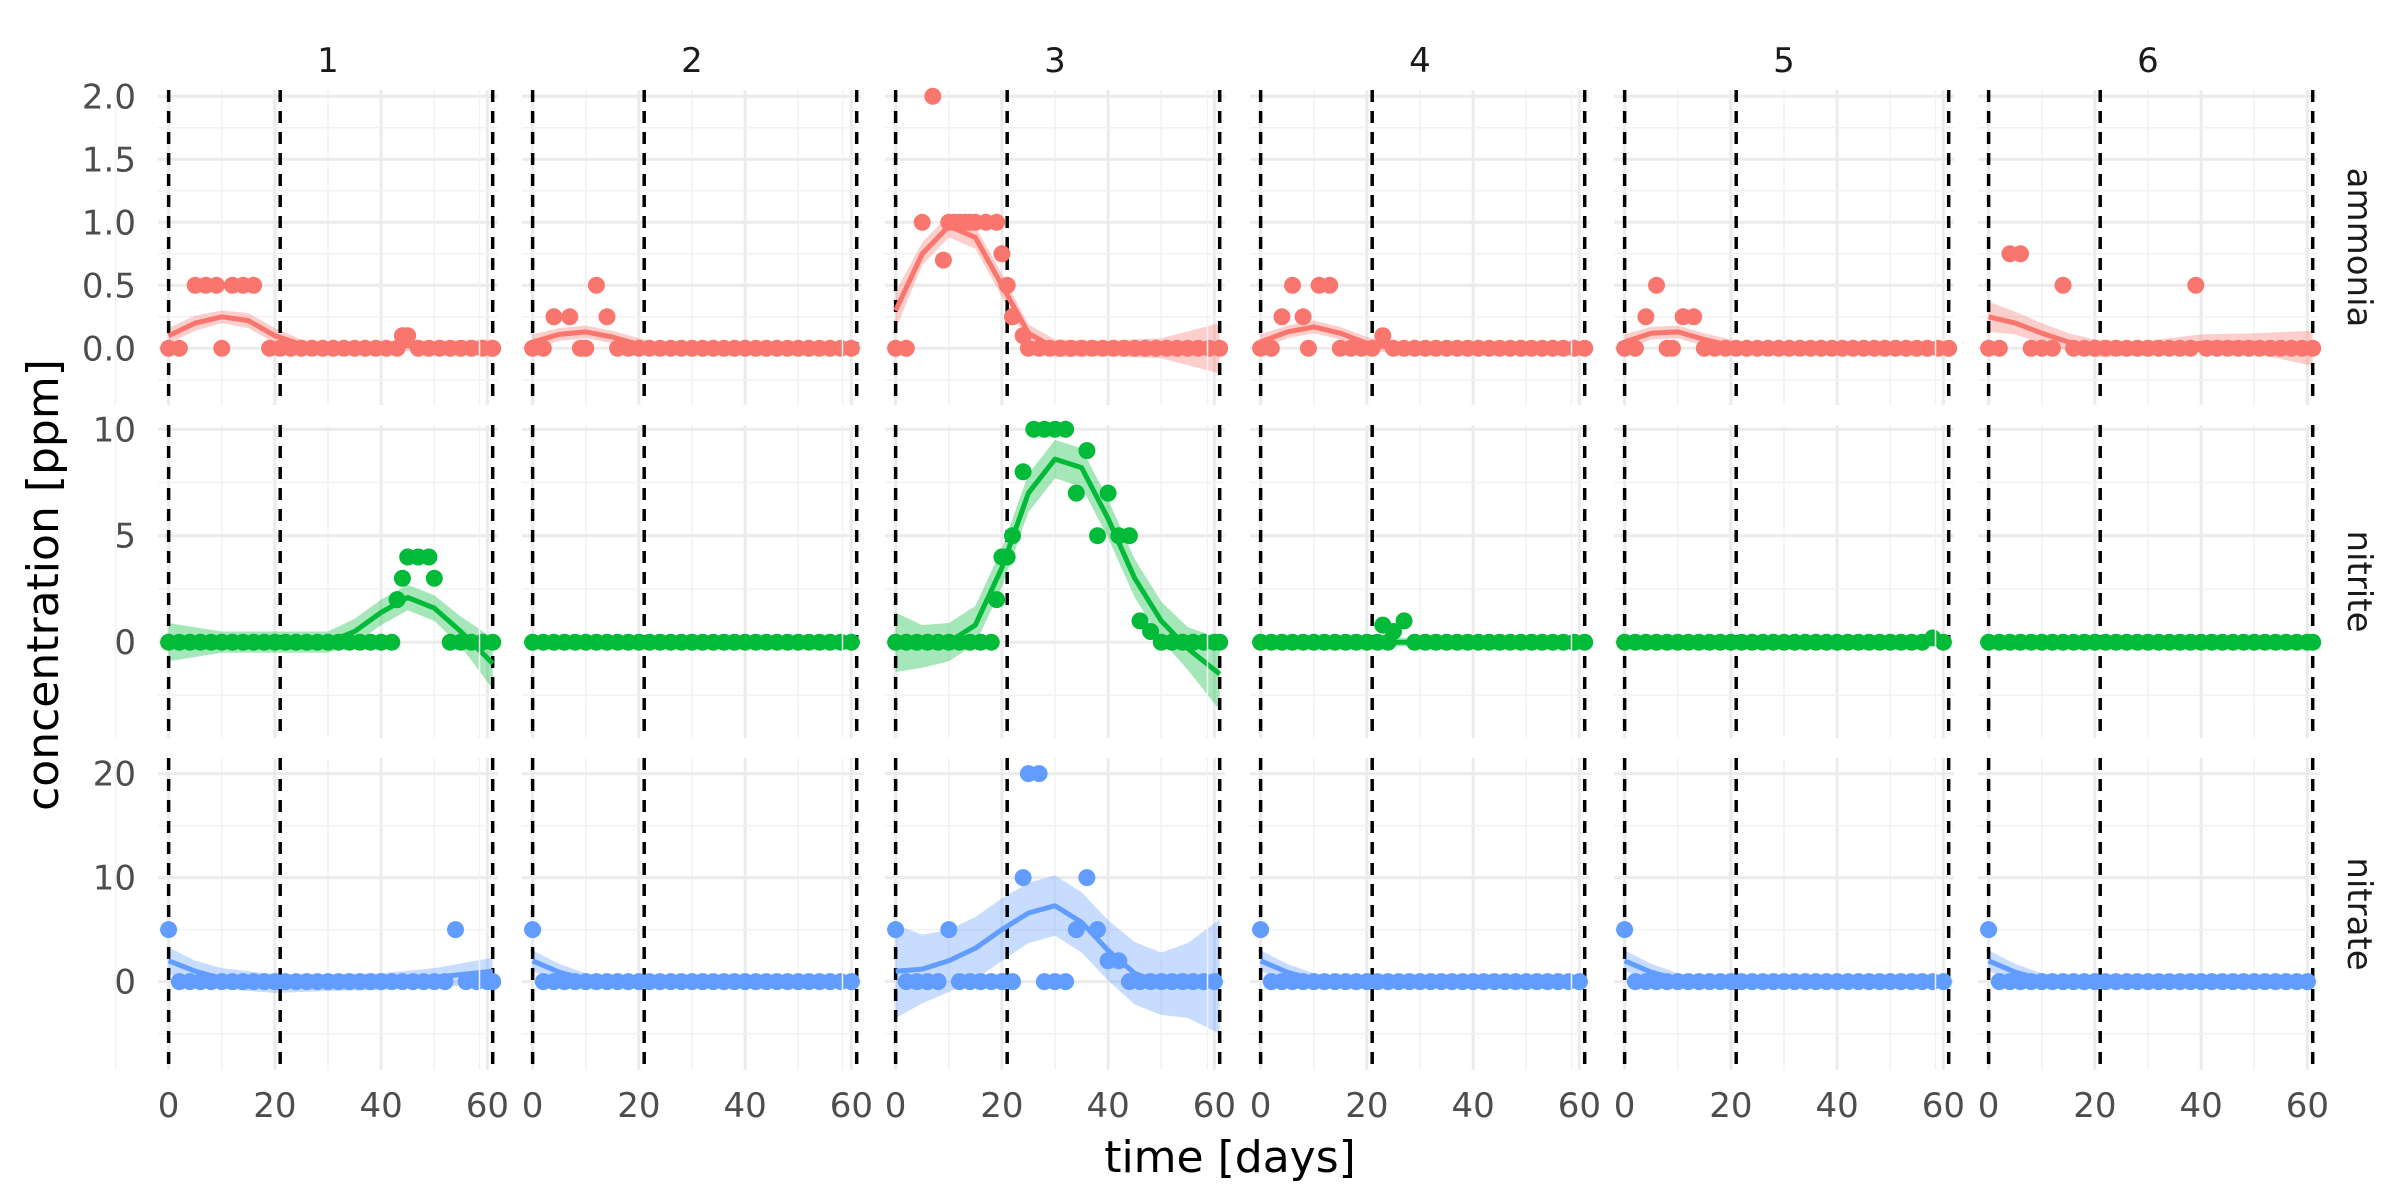 The height and width of the screenshot is (1200, 2400). What do you see at coordinates (2148, 61) in the screenshot?
I see `strip-label-column-6: 6` at bounding box center [2148, 61].